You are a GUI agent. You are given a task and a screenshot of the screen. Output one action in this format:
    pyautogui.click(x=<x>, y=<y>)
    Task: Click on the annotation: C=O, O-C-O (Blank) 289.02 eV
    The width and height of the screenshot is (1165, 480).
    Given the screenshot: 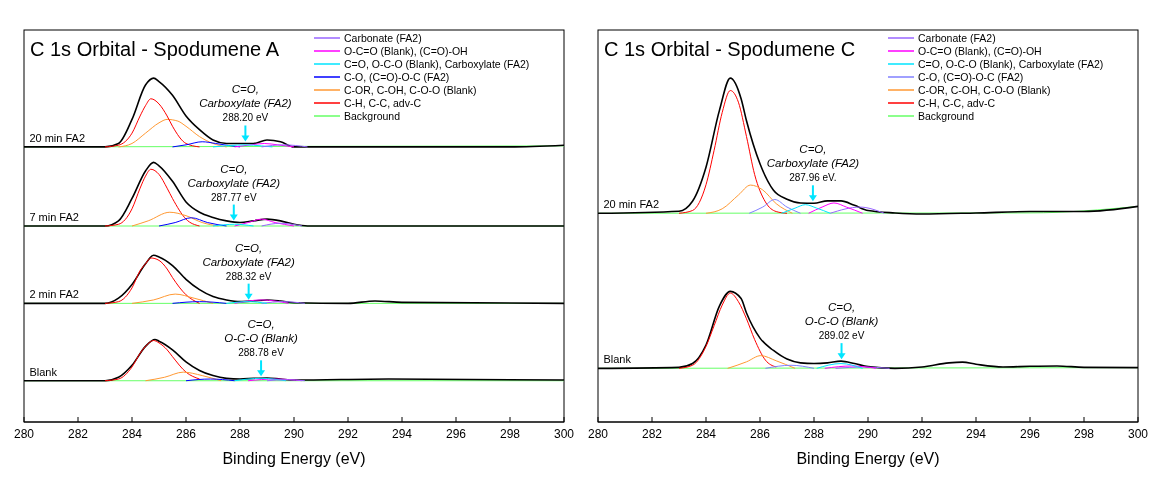 What is the action you would take?
    pyautogui.click(x=841, y=321)
    